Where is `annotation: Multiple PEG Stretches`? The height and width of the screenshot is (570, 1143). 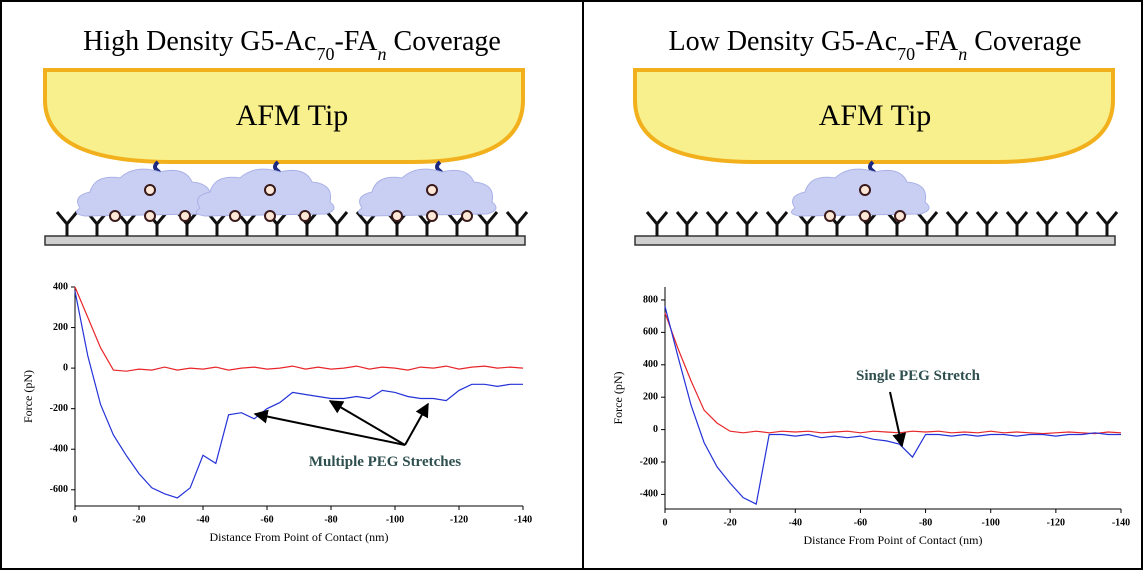 annotation: Multiple PEG Stretches is located at coordinates (385, 462).